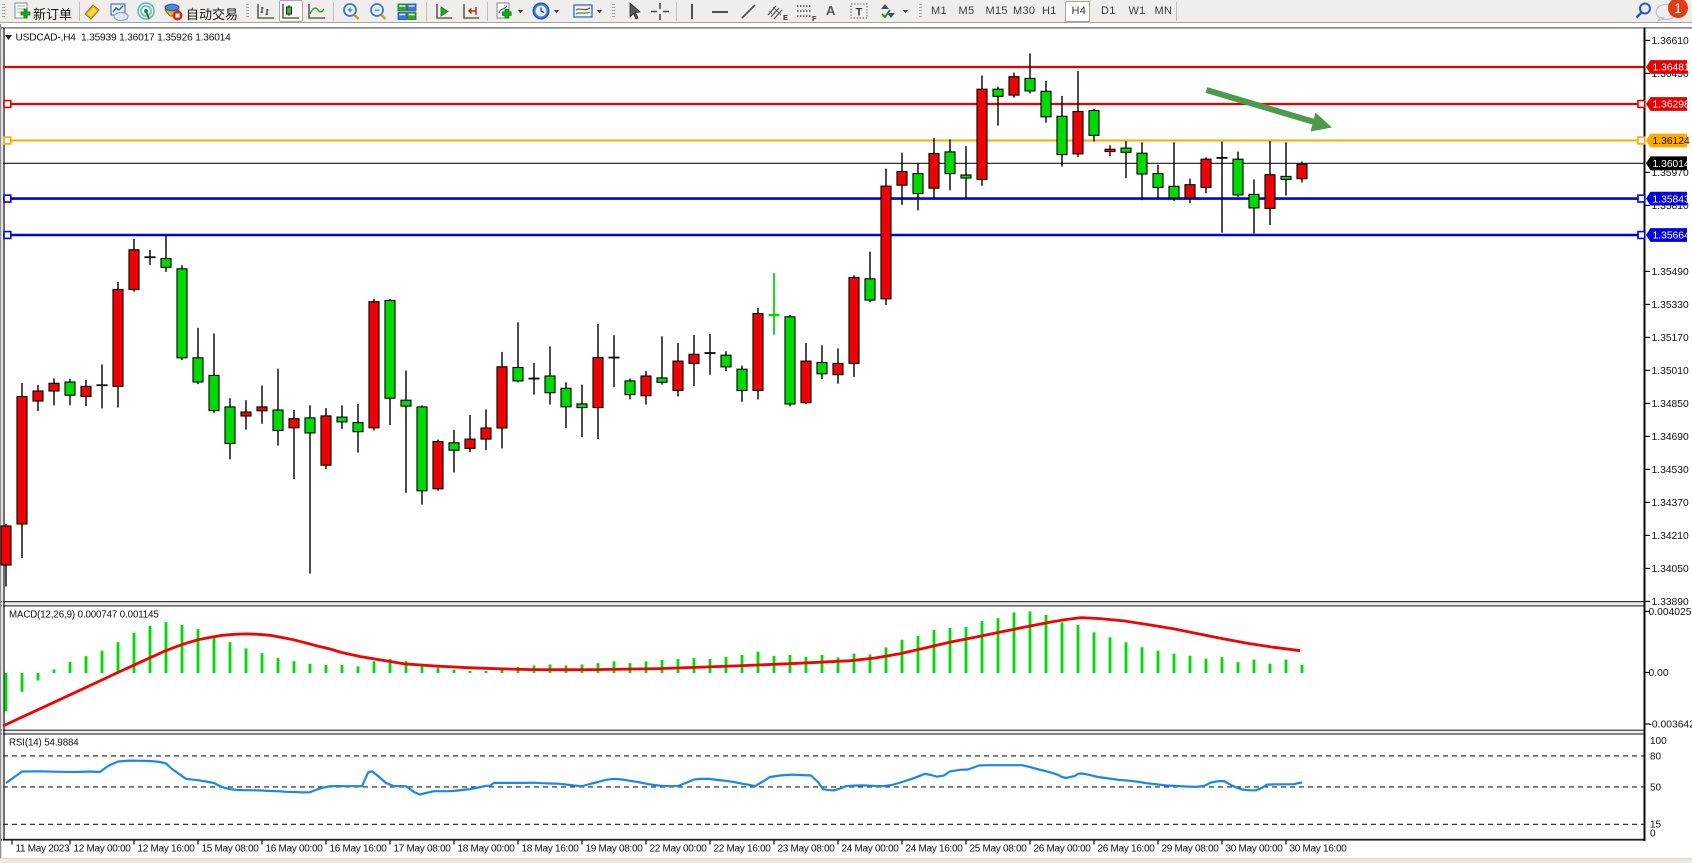 The width and height of the screenshot is (1692, 863). Describe the element at coordinates (615, 849) in the screenshot. I see `svg-text: 19 May 08:00` at that location.